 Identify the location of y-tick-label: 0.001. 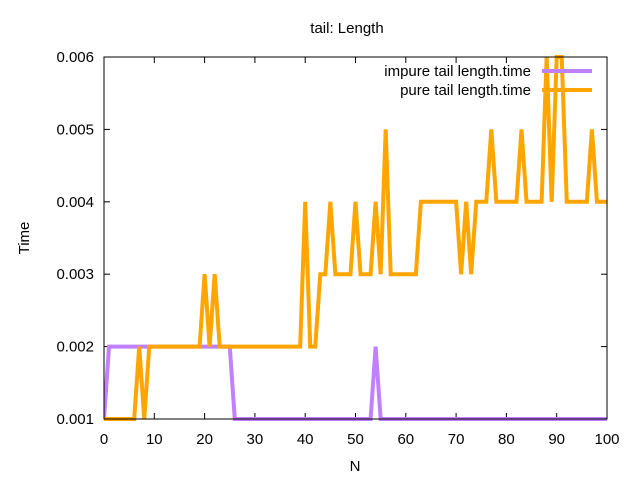
(75, 419).